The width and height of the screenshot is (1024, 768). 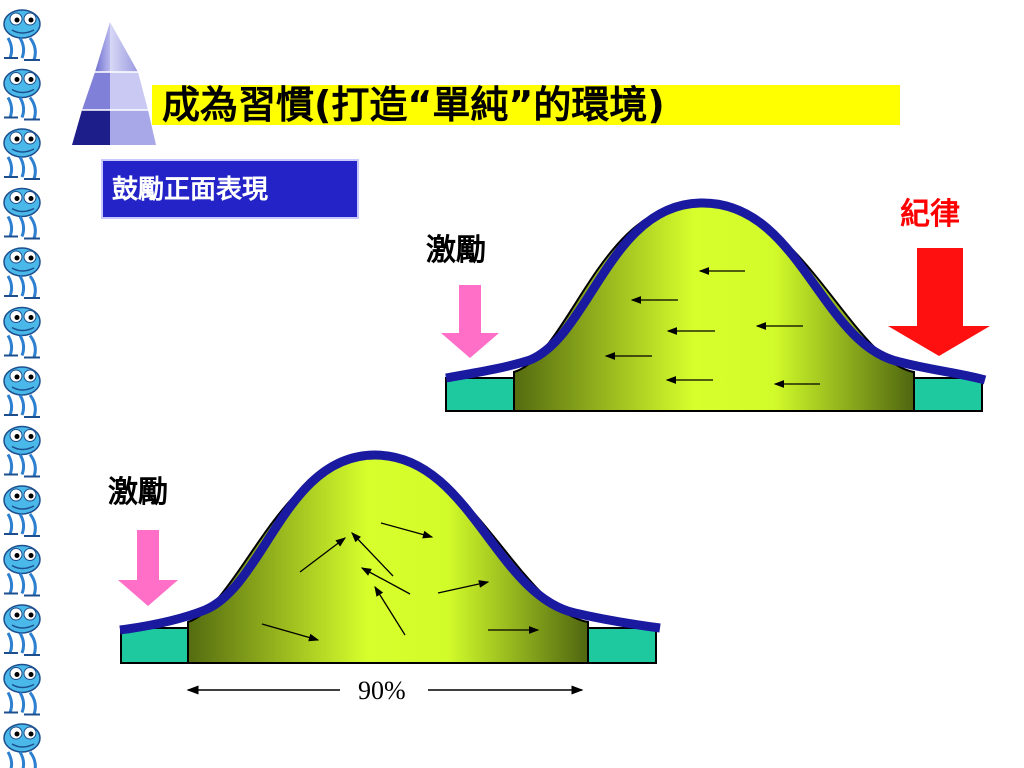 I want to click on top-hill-shape, so click(x=714, y=306).